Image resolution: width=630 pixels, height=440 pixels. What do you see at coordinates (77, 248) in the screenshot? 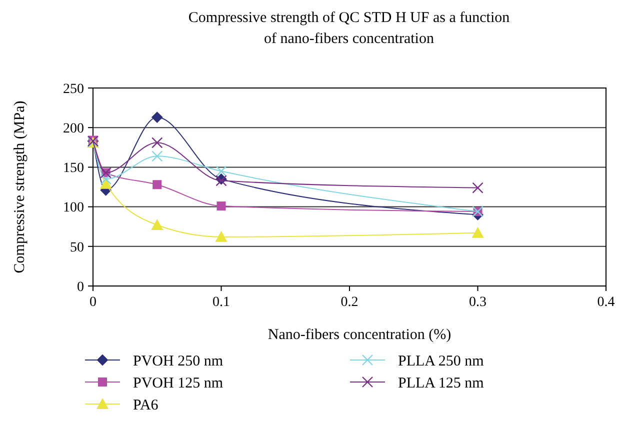
I see `y-tick-label: 50` at bounding box center [77, 248].